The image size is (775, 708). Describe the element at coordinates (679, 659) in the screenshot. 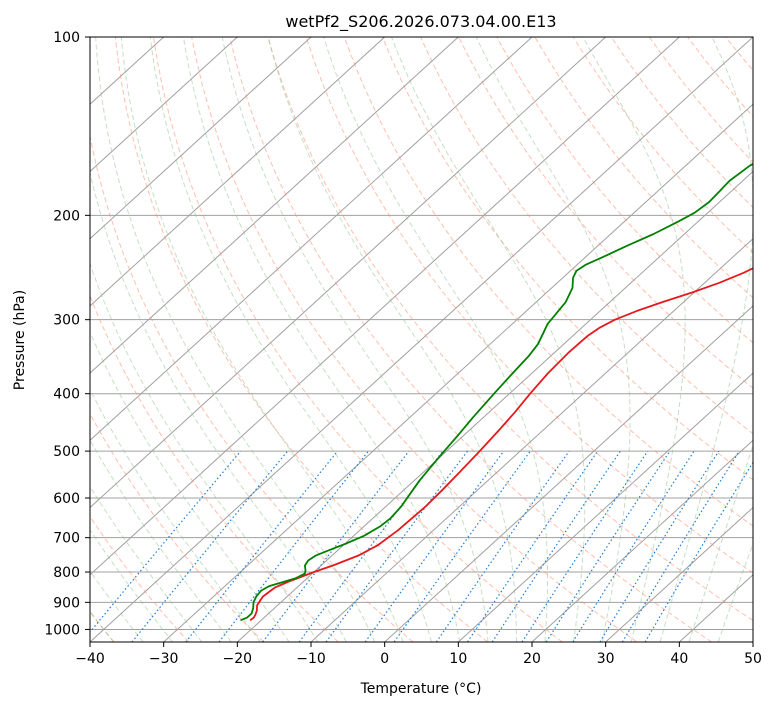

I see `x-tick-label: 40` at that location.